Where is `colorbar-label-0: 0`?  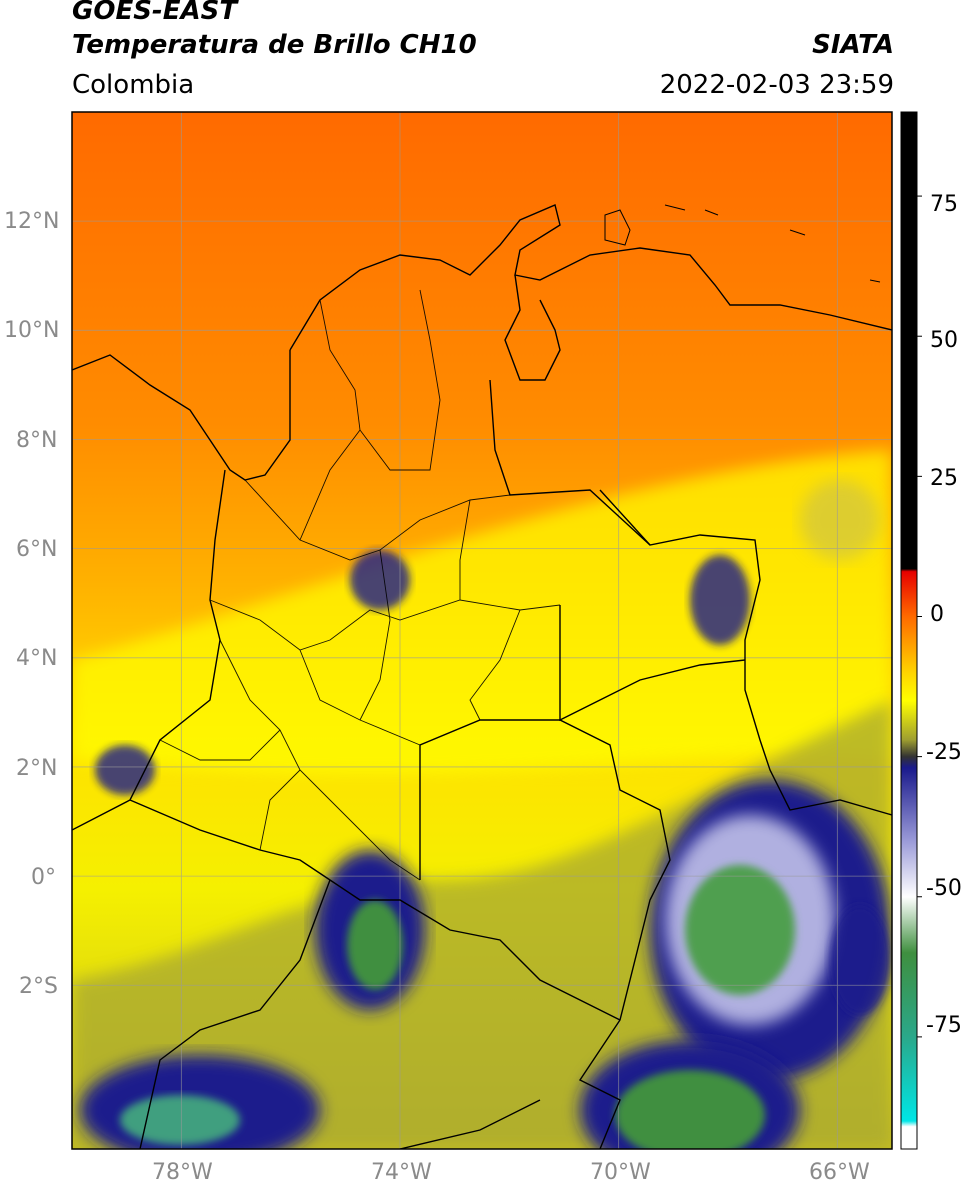 colorbar-label-0: 0 is located at coordinates (937, 614).